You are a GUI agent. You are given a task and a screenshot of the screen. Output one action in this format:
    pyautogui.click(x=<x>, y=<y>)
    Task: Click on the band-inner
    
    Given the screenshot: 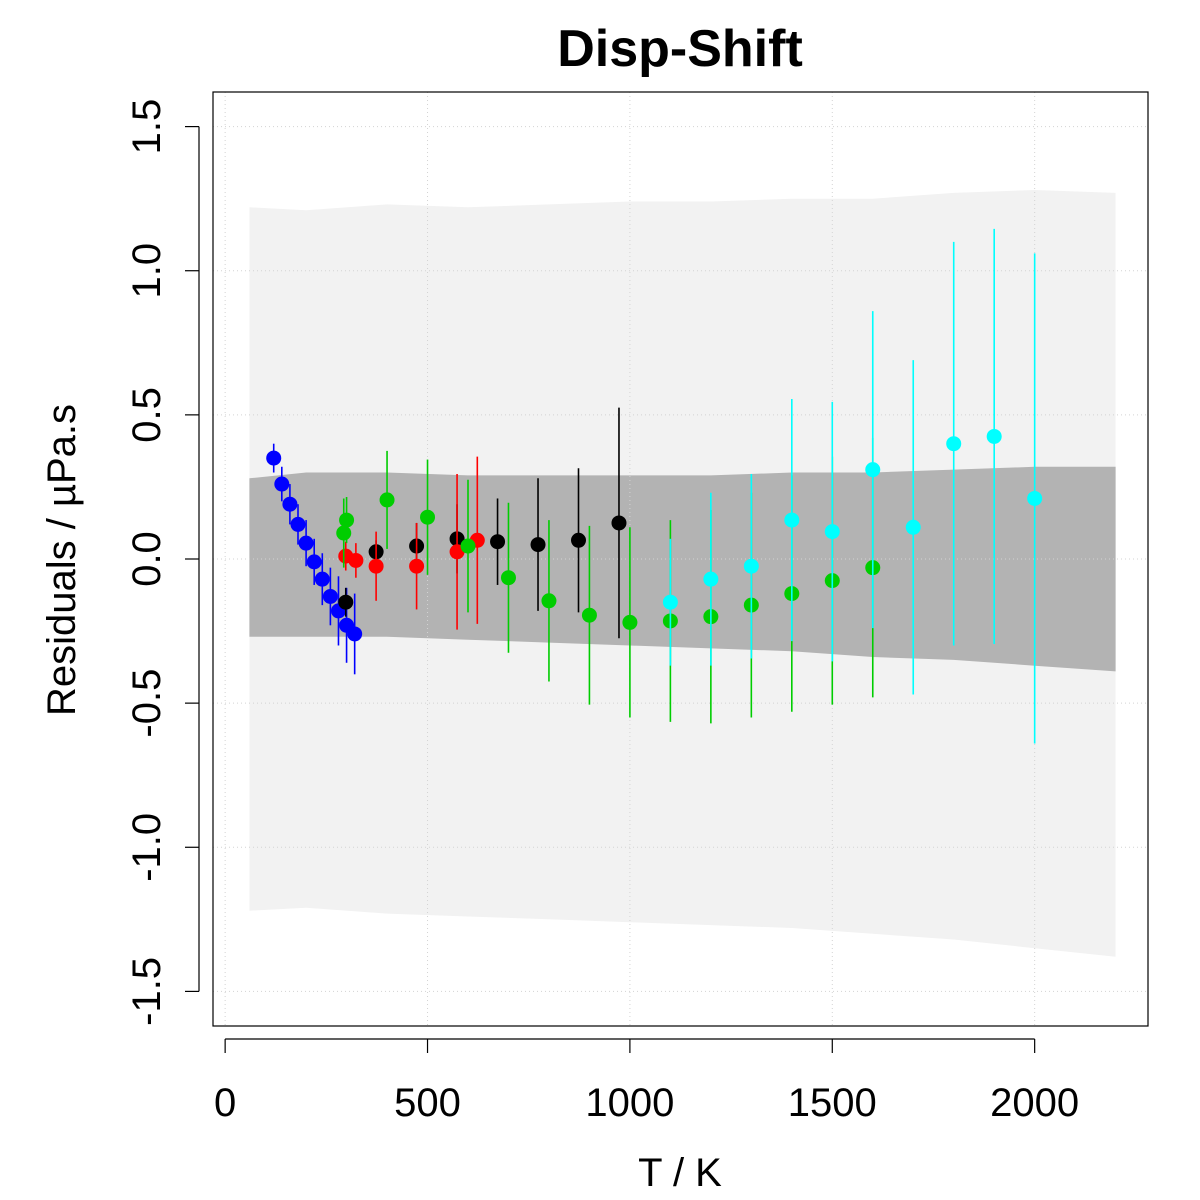 What is the action you would take?
    pyautogui.click(x=682, y=569)
    